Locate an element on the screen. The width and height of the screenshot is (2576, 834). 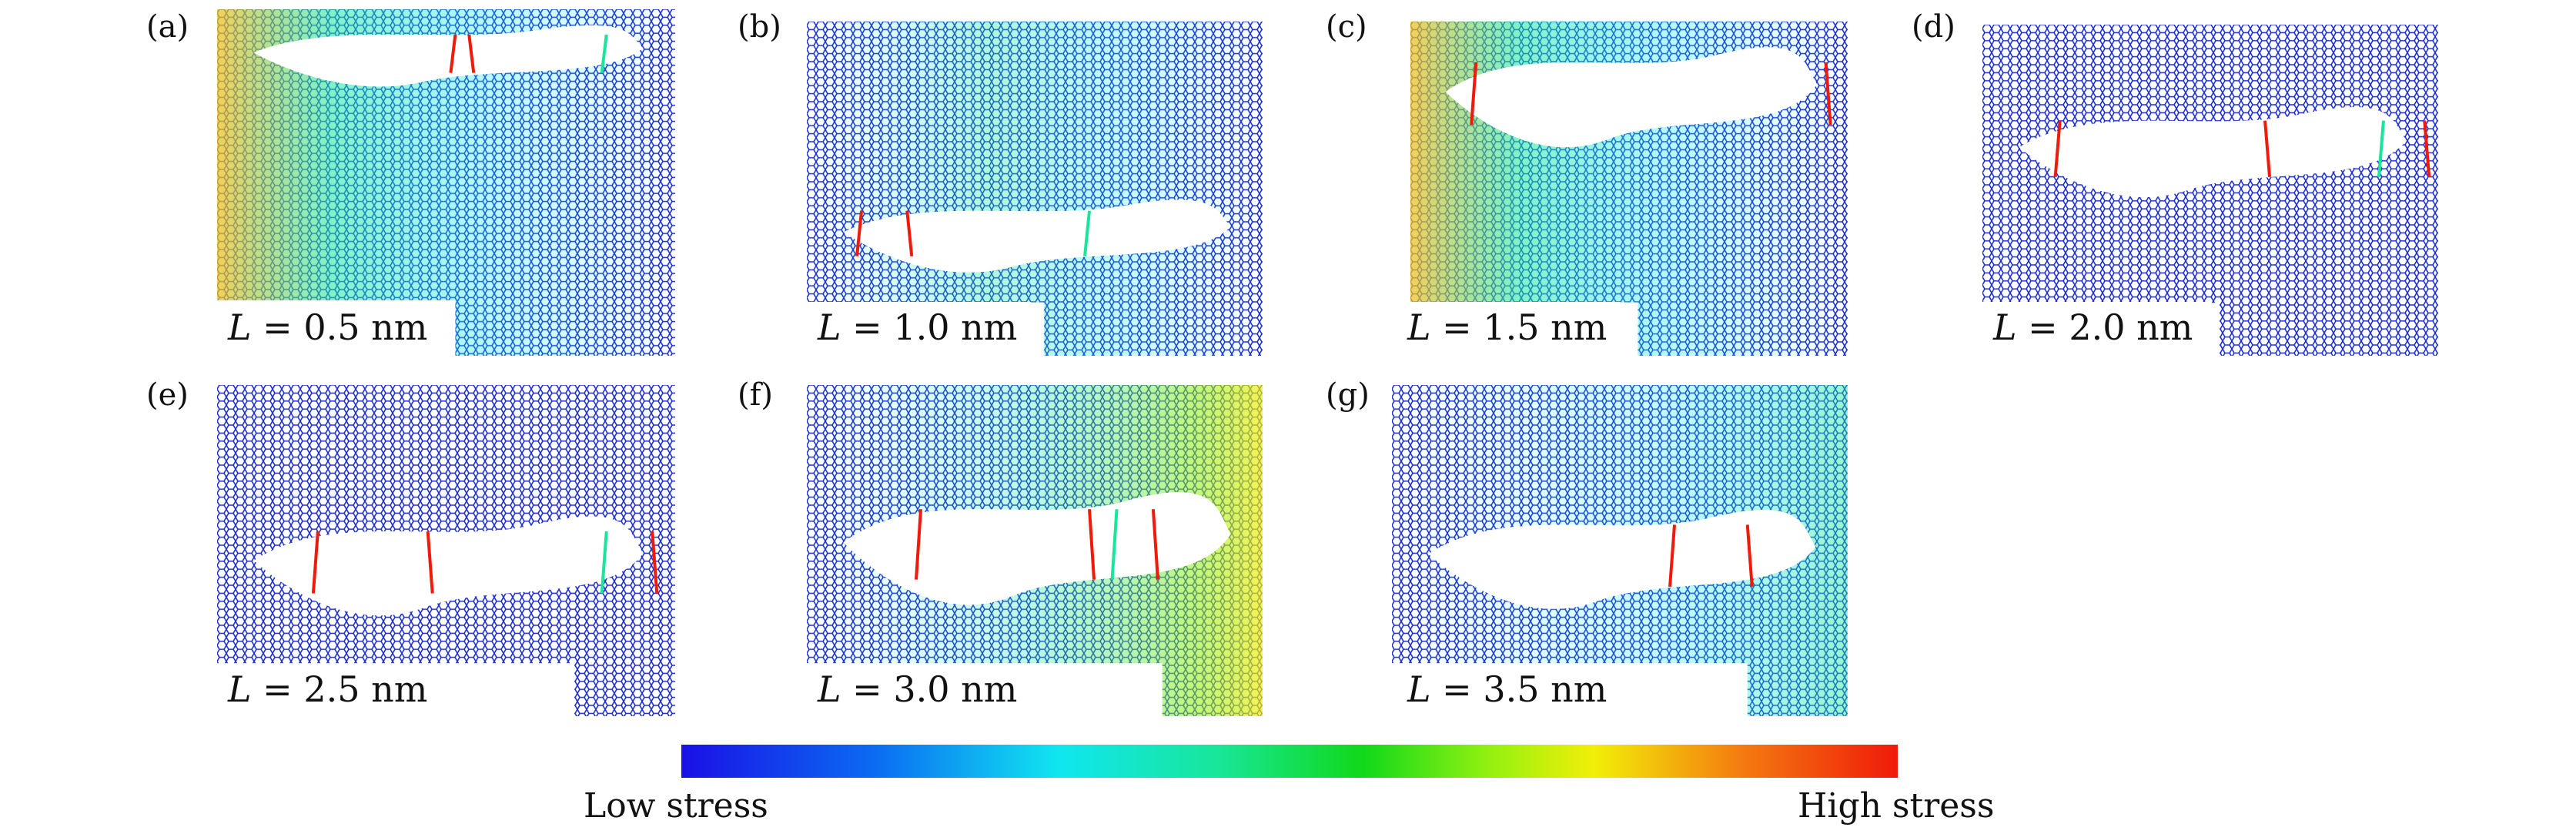
panel-d is located at coordinates (2210, 190).